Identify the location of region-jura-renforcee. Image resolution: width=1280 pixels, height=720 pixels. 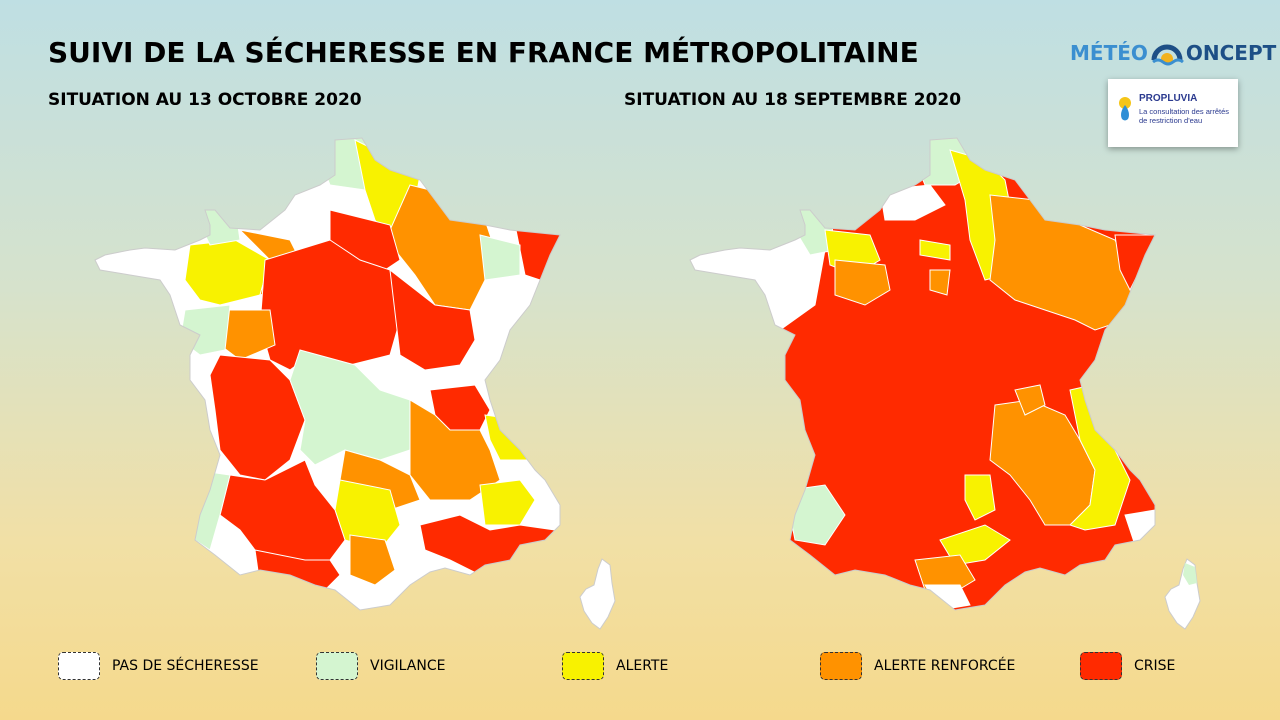
(1030, 400).